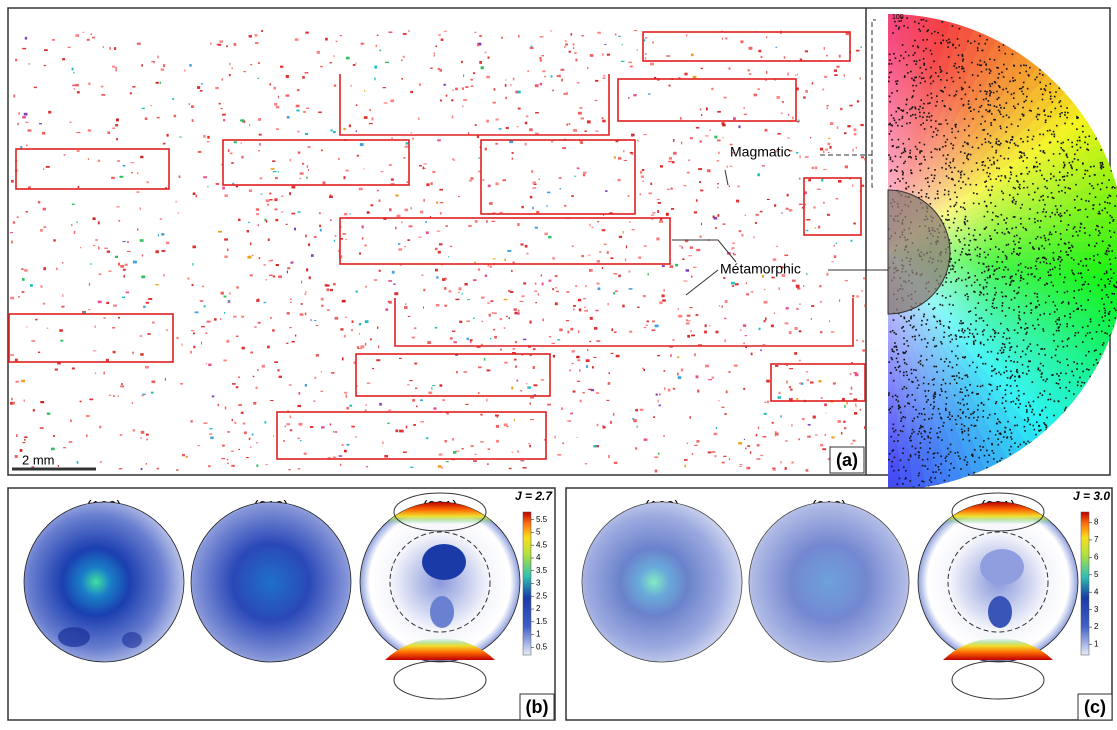  I want to click on density-blob, so click(442, 612).